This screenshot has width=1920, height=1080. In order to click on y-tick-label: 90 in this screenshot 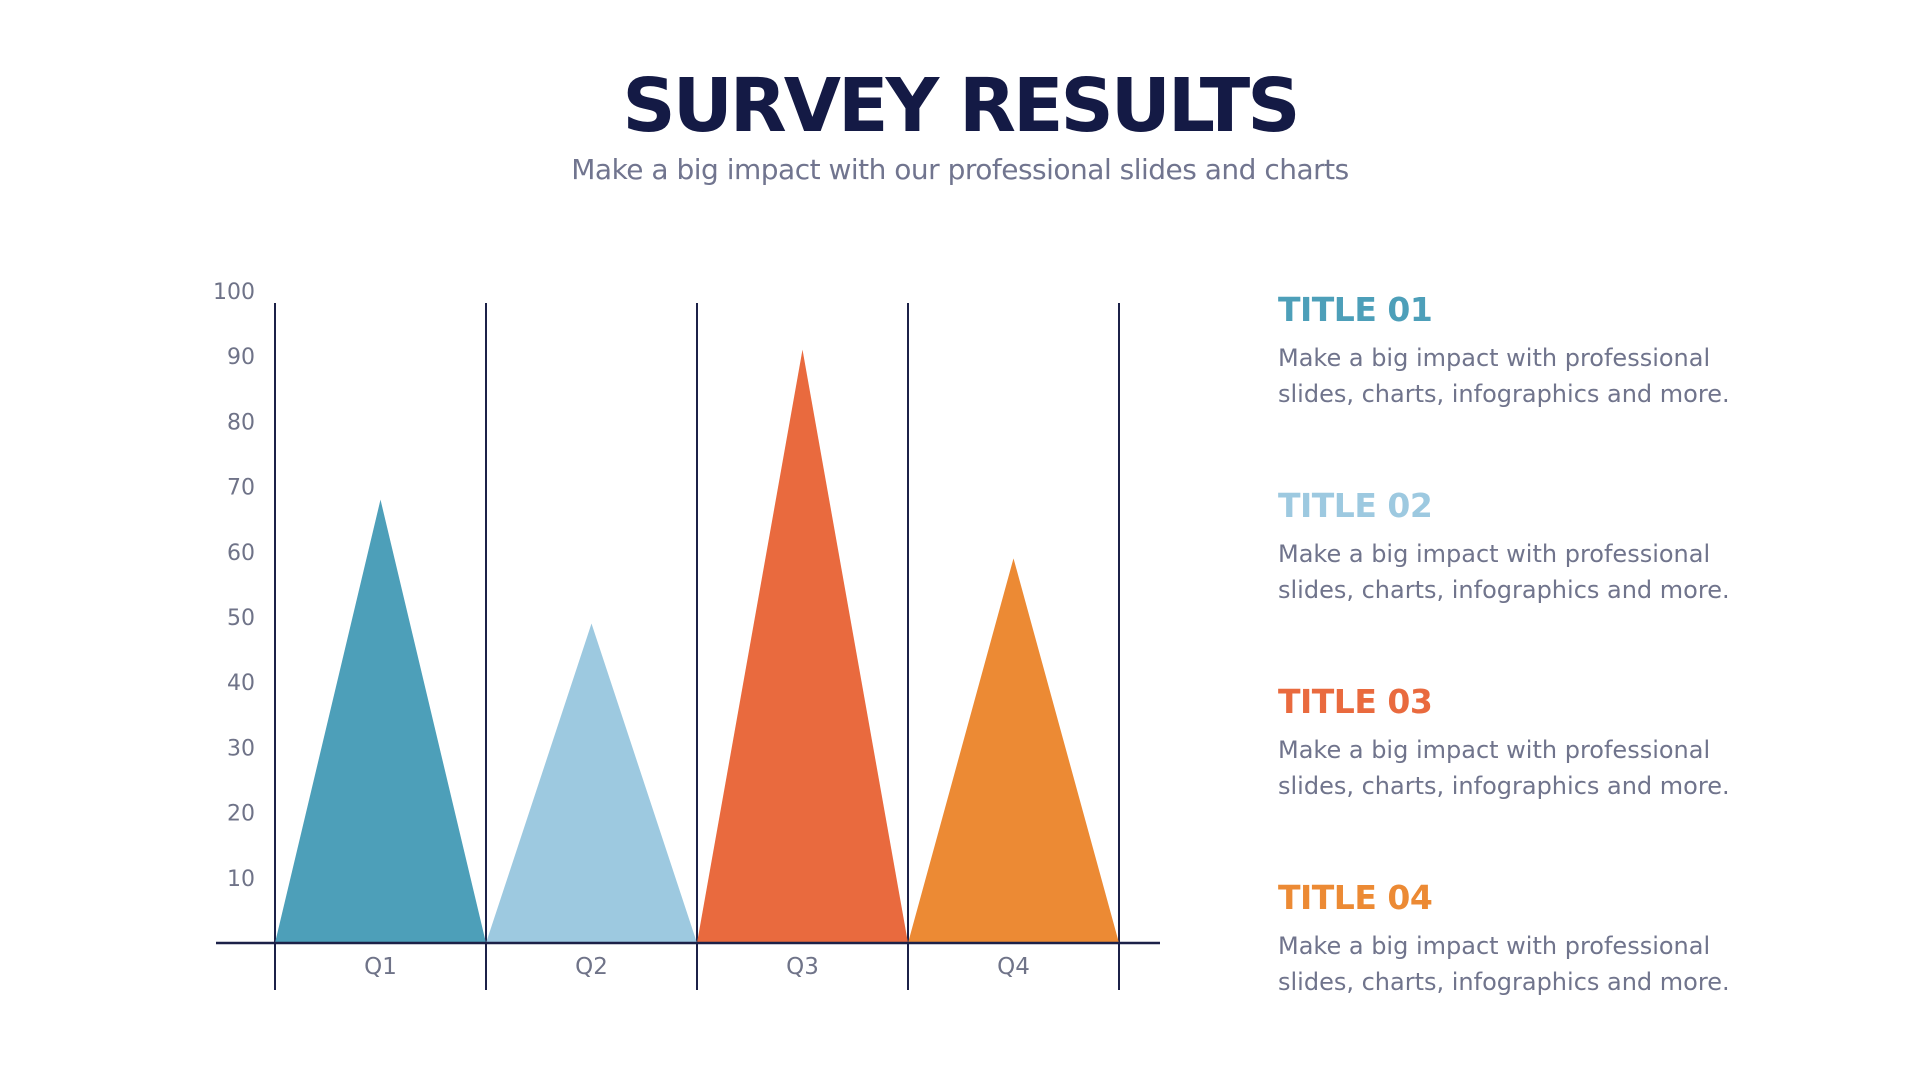, I will do `click(241, 357)`.